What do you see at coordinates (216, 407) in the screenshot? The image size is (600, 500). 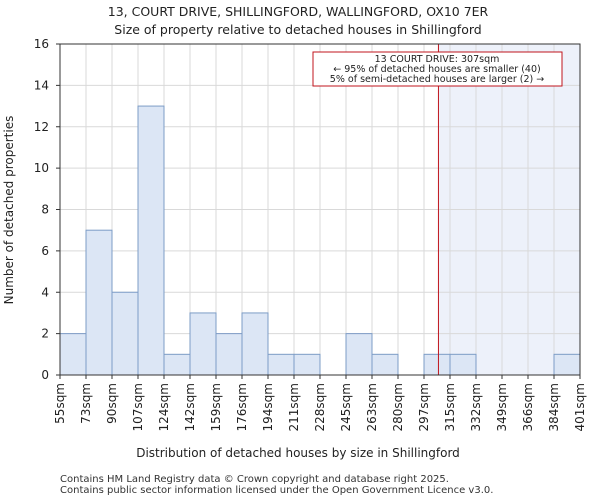 I see `x-tick-label: 159sqm` at bounding box center [216, 407].